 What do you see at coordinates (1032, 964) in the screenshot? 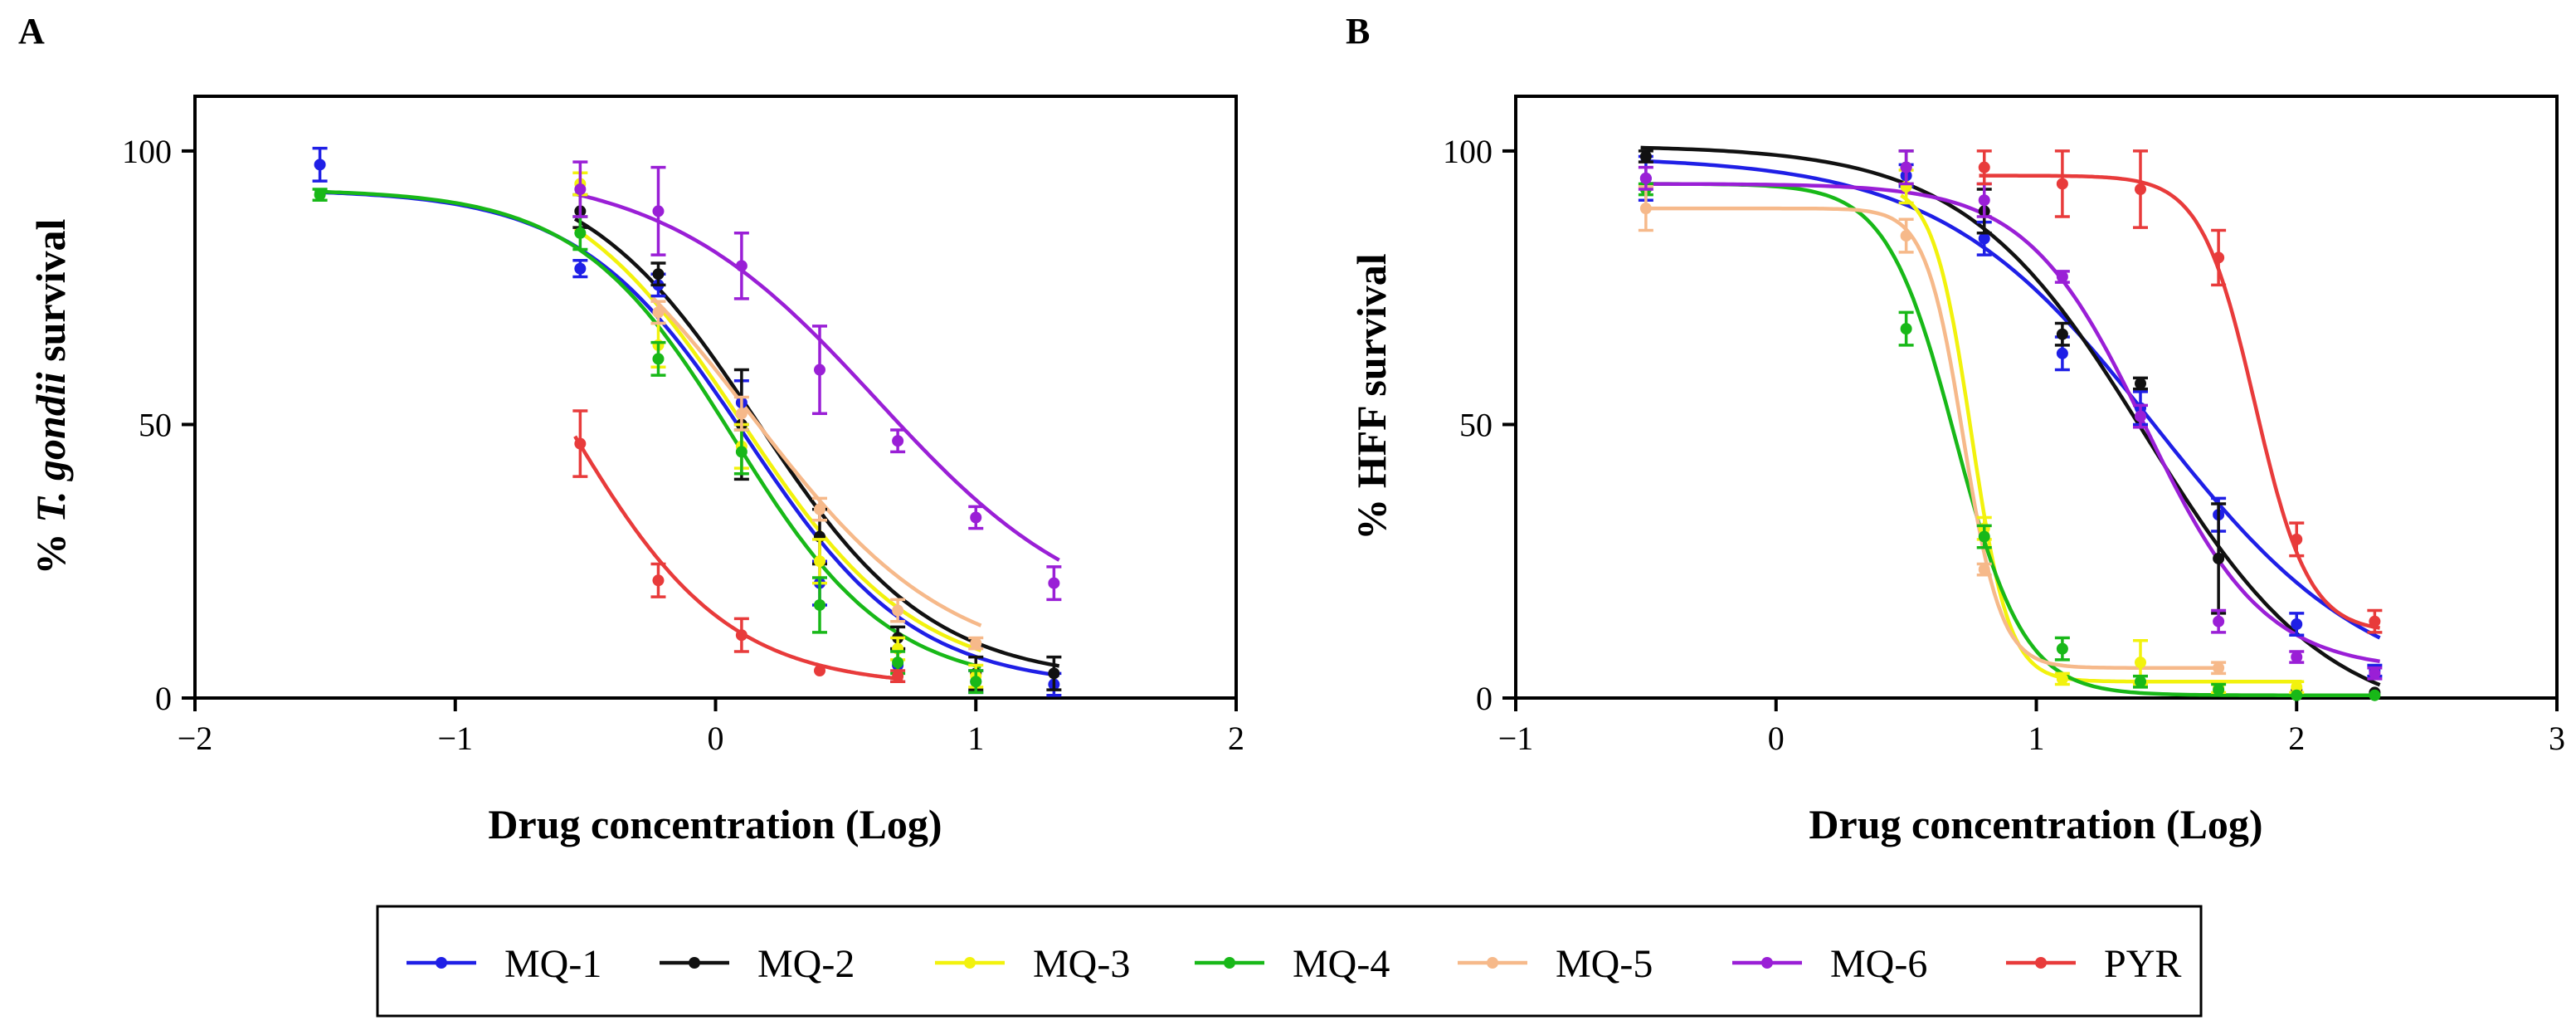
I see `legend-item-mq-3: MQ-3` at bounding box center [1032, 964].